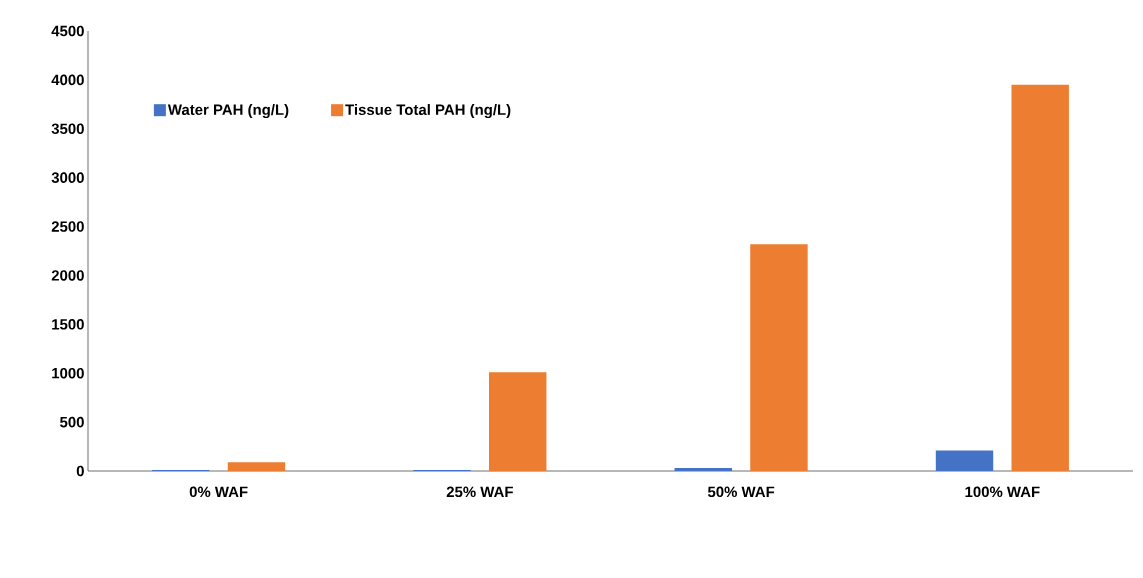 This screenshot has width=1143, height=578. I want to click on x-tick-label: 50% WAF, so click(741, 492).